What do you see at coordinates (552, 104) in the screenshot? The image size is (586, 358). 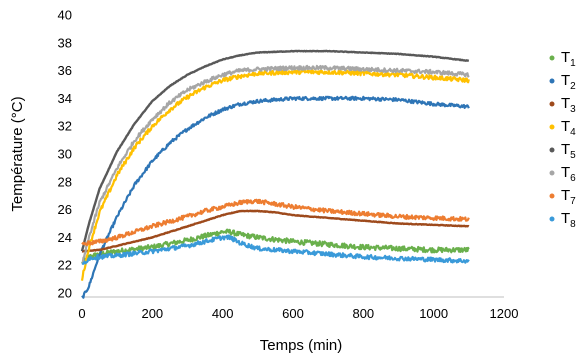 I see `legend-marker-t3` at bounding box center [552, 104].